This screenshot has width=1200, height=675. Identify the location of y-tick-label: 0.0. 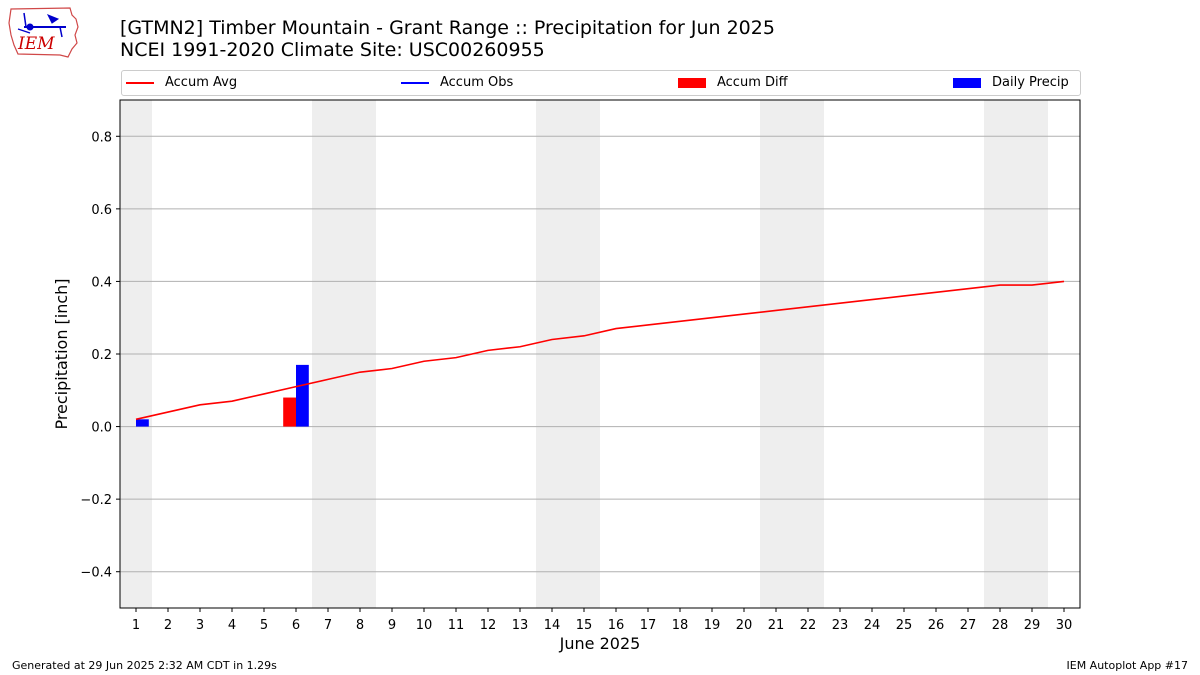
(101, 428).